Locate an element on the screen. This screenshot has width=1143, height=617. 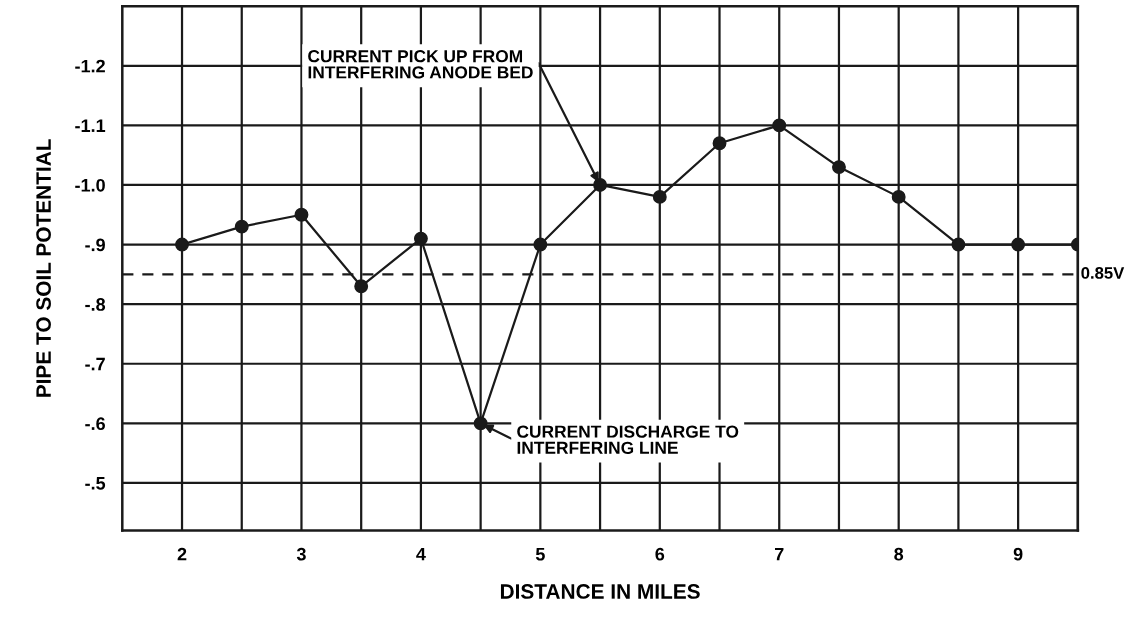
x-tick-label: 2 is located at coordinates (182, 554).